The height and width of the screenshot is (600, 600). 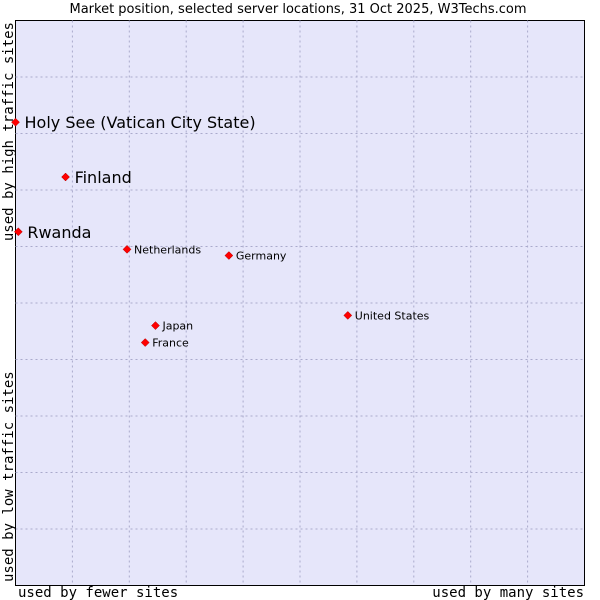 I want to click on point-label-rwanda: Rwanda, so click(x=59, y=232).